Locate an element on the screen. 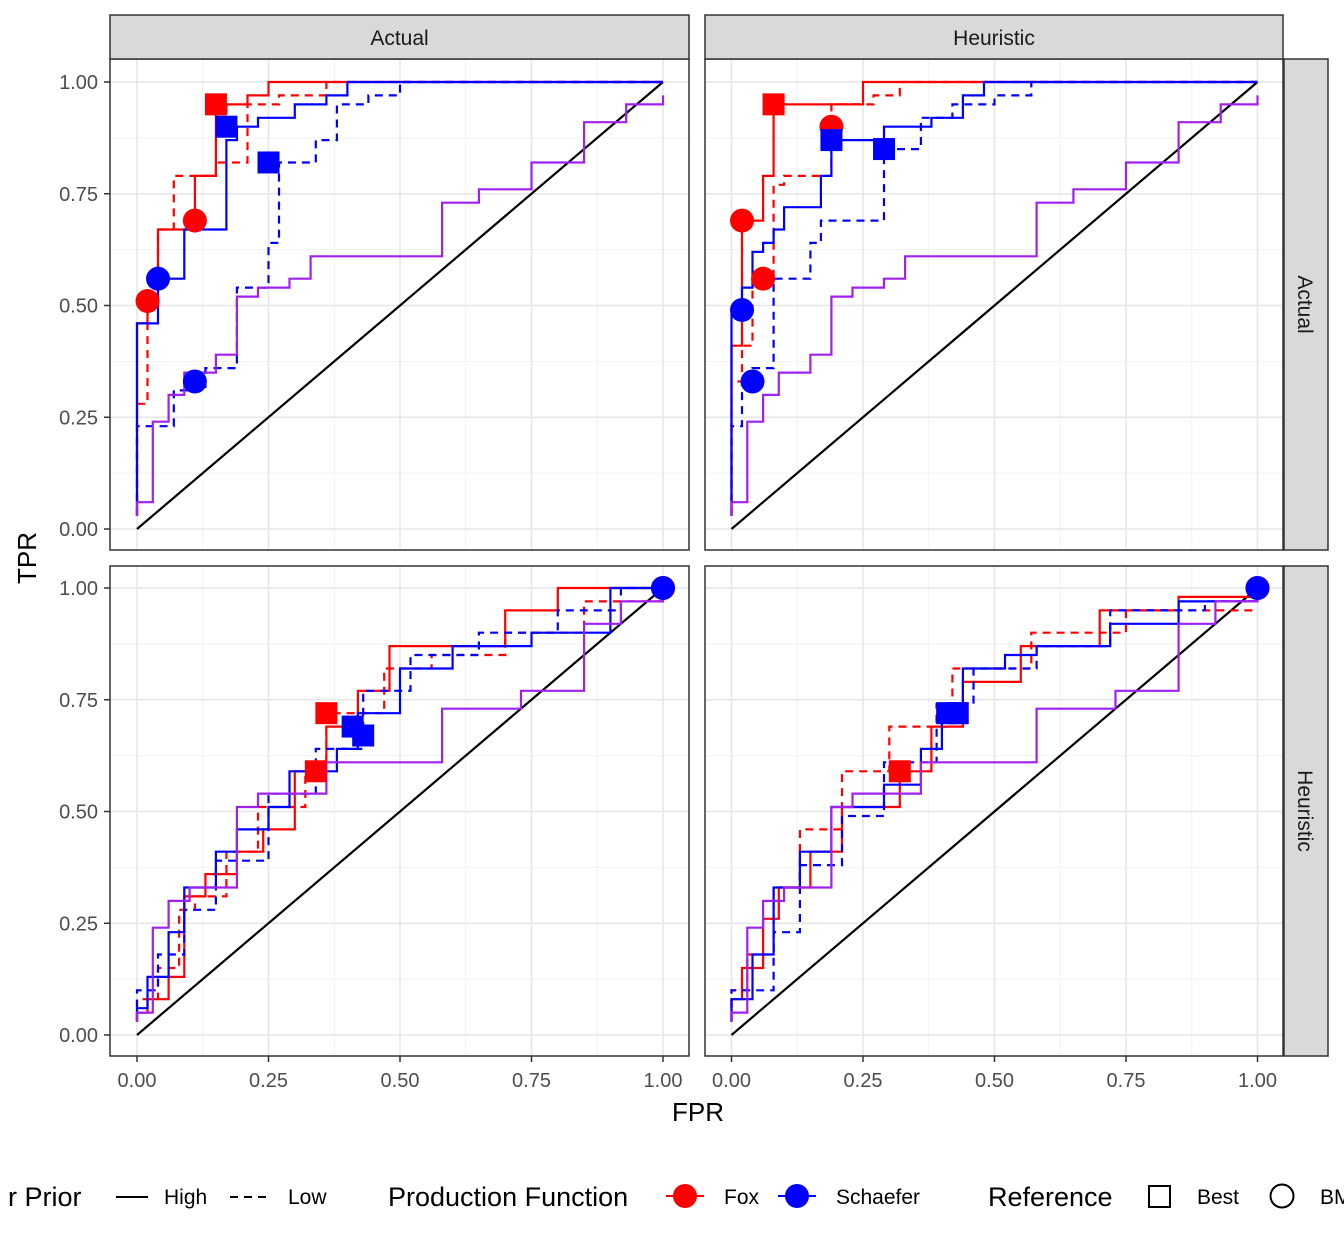 The height and width of the screenshot is (1248, 1344). legend-bm-circle is located at coordinates (1282, 1196).